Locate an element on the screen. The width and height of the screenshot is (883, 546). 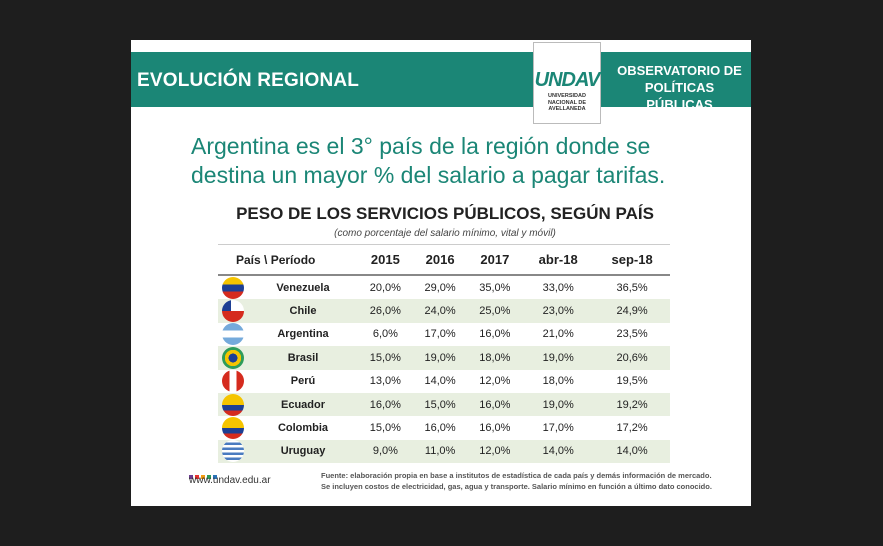
table-row: Ecuador 16,0% 15,0% 16,0% 19,0% 19,2% is located at coordinates (444, 404).